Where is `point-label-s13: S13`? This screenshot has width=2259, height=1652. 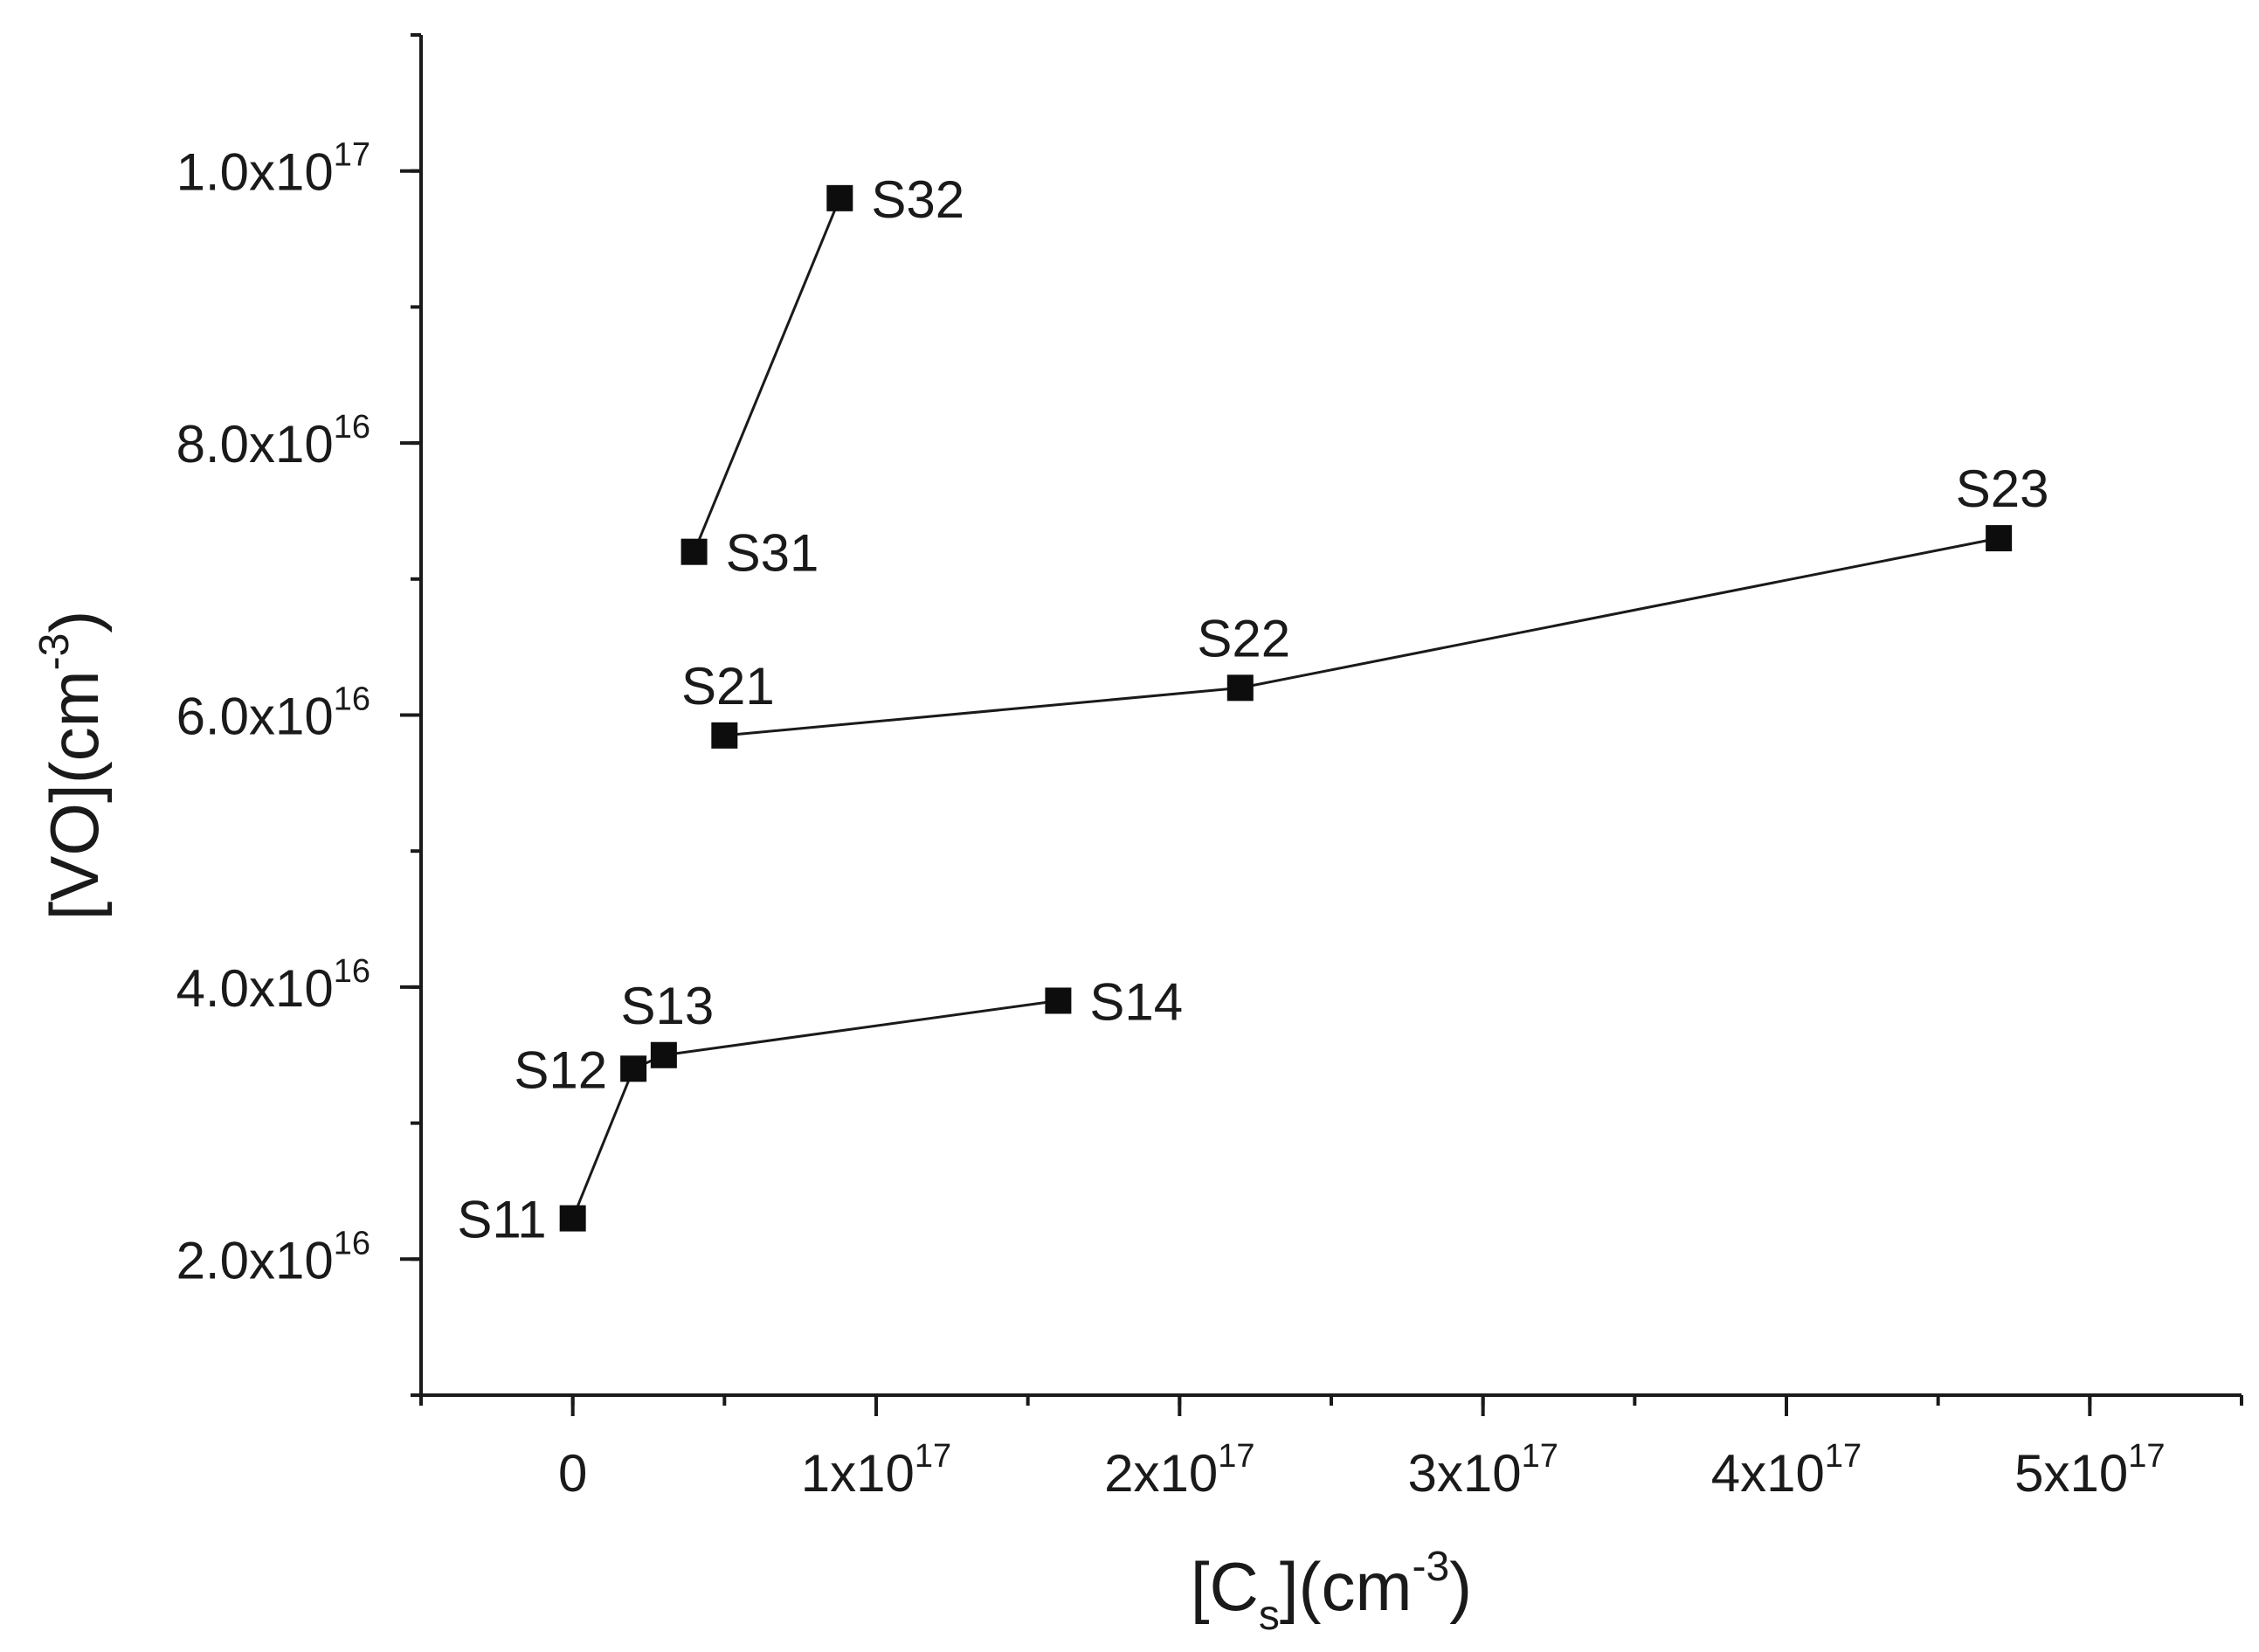
point-label-s13: S13 is located at coordinates (667, 1006).